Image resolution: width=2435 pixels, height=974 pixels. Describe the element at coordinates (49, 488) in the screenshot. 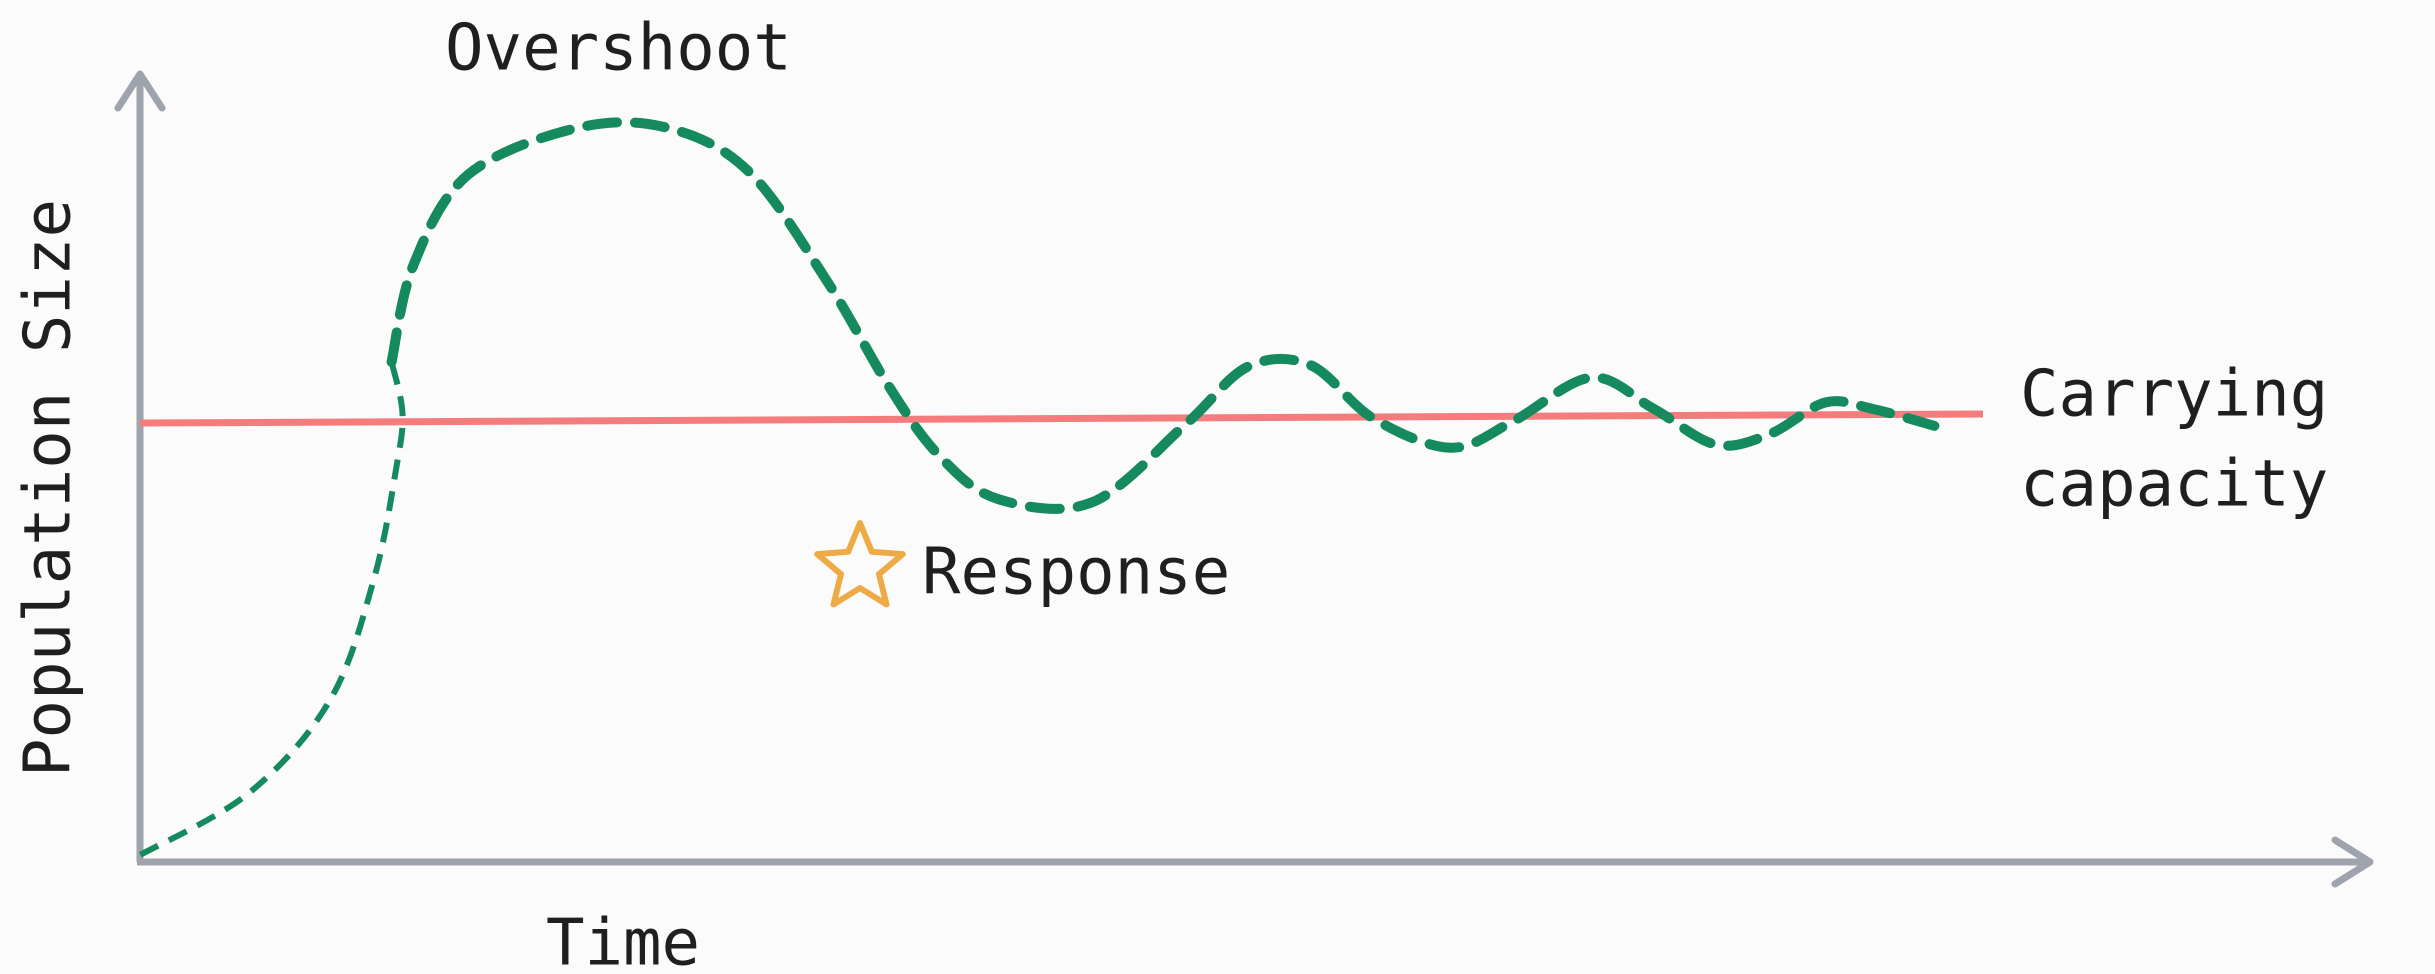

I see `y-axis-label: Population Size` at that location.